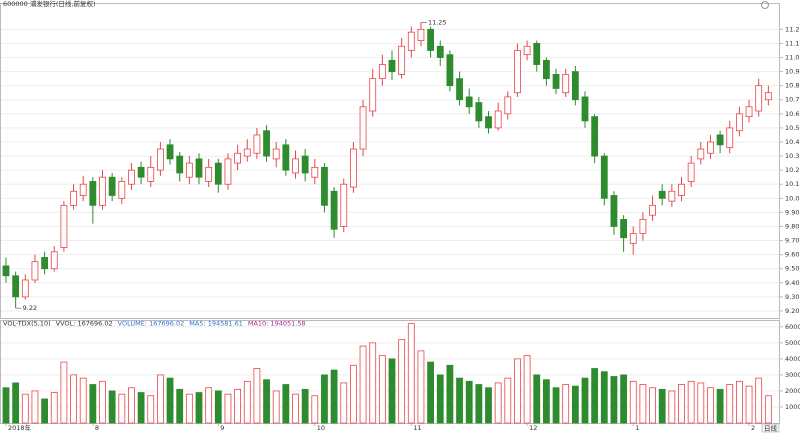 The image size is (800, 433). What do you see at coordinates (20, 427) in the screenshot?
I see `x-tick-label: 2018年` at bounding box center [20, 427].